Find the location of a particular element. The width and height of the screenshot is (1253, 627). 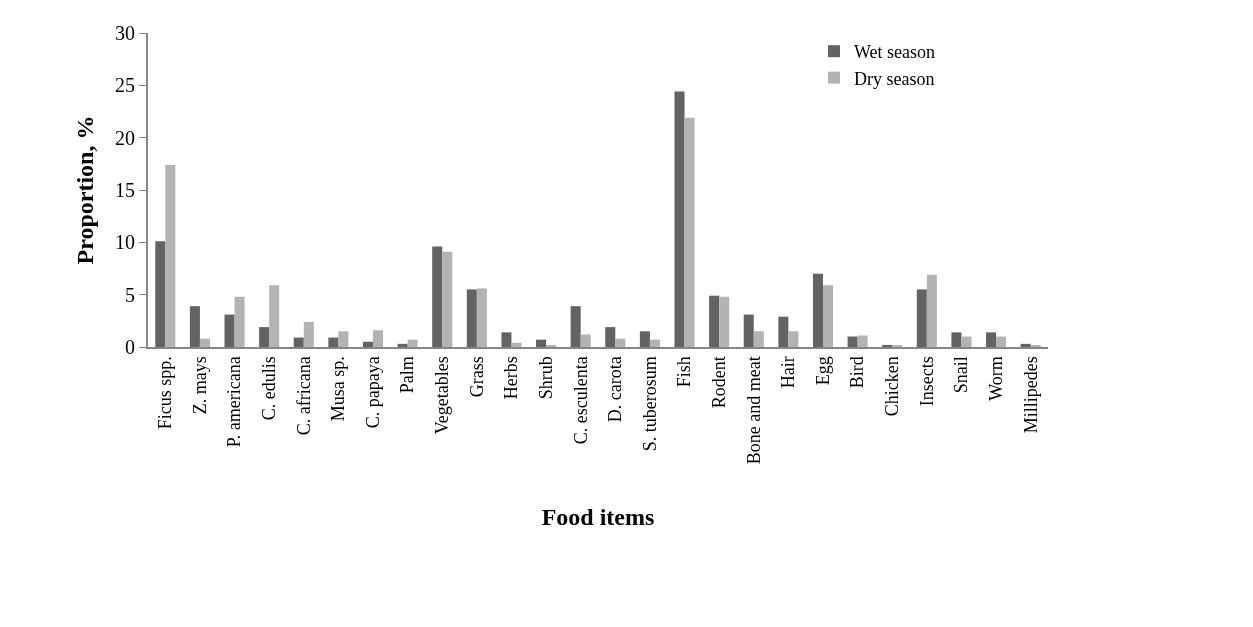

x-tick-label: Hair is located at coordinates (788, 372).